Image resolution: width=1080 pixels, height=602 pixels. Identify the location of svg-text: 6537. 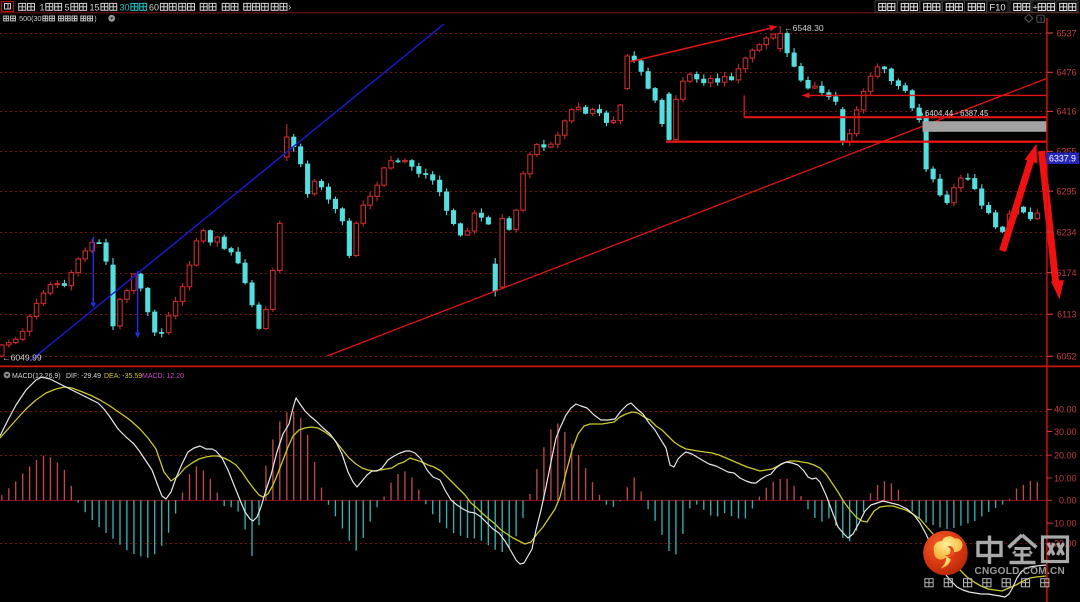
(1066, 33).